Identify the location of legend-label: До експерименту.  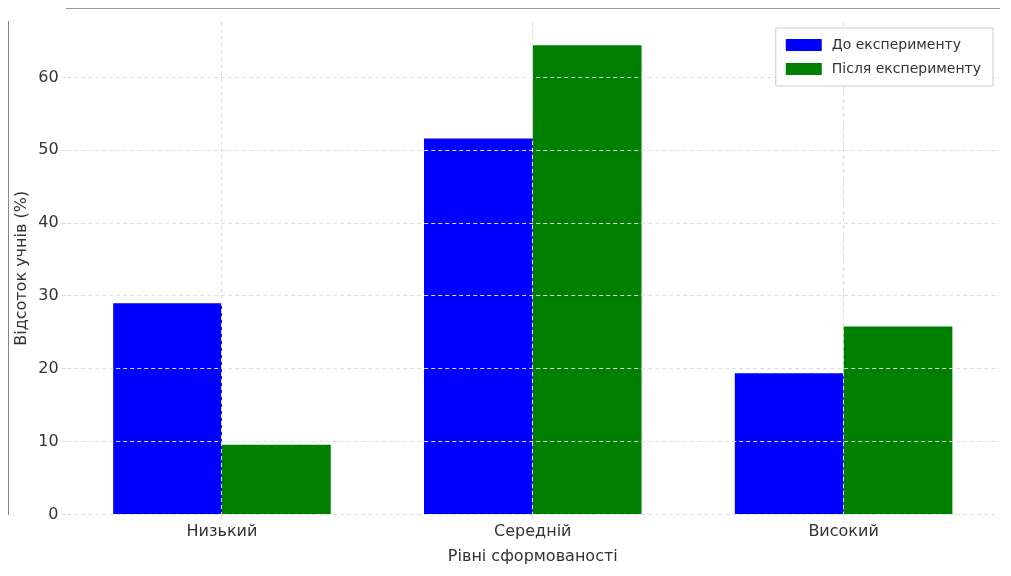
(896, 43).